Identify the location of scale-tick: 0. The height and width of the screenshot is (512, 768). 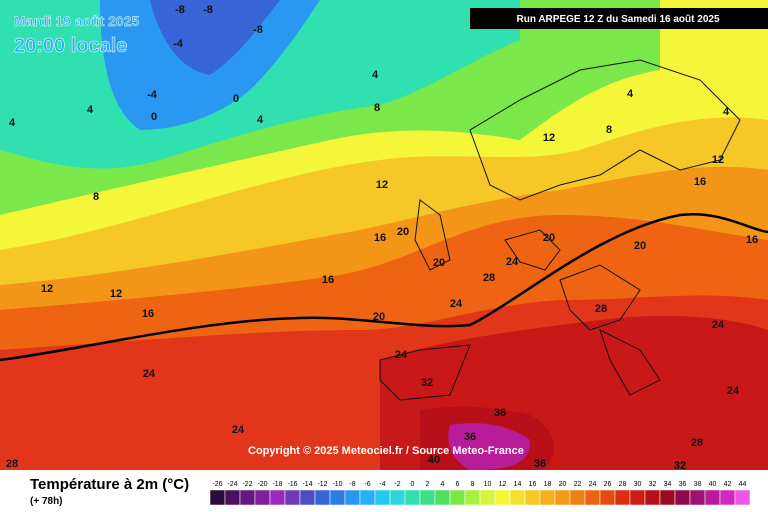
(413, 484).